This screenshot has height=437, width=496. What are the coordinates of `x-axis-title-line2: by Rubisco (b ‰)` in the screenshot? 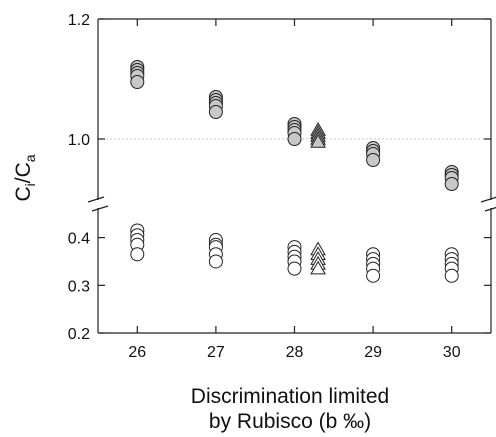 It's located at (290, 421).